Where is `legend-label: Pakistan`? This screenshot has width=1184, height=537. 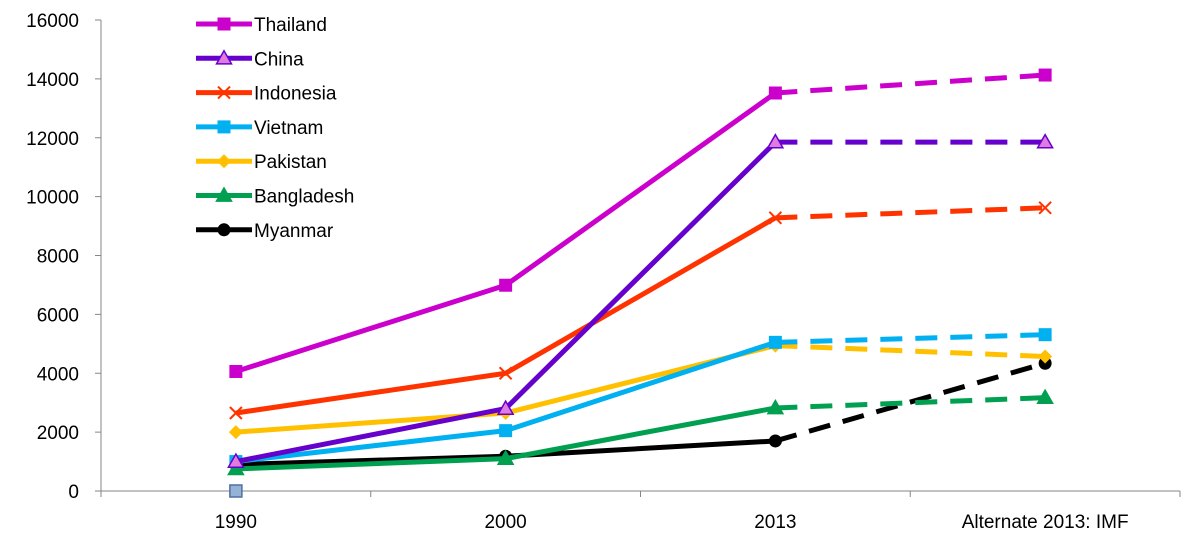 legend-label: Pakistan is located at coordinates (290, 162).